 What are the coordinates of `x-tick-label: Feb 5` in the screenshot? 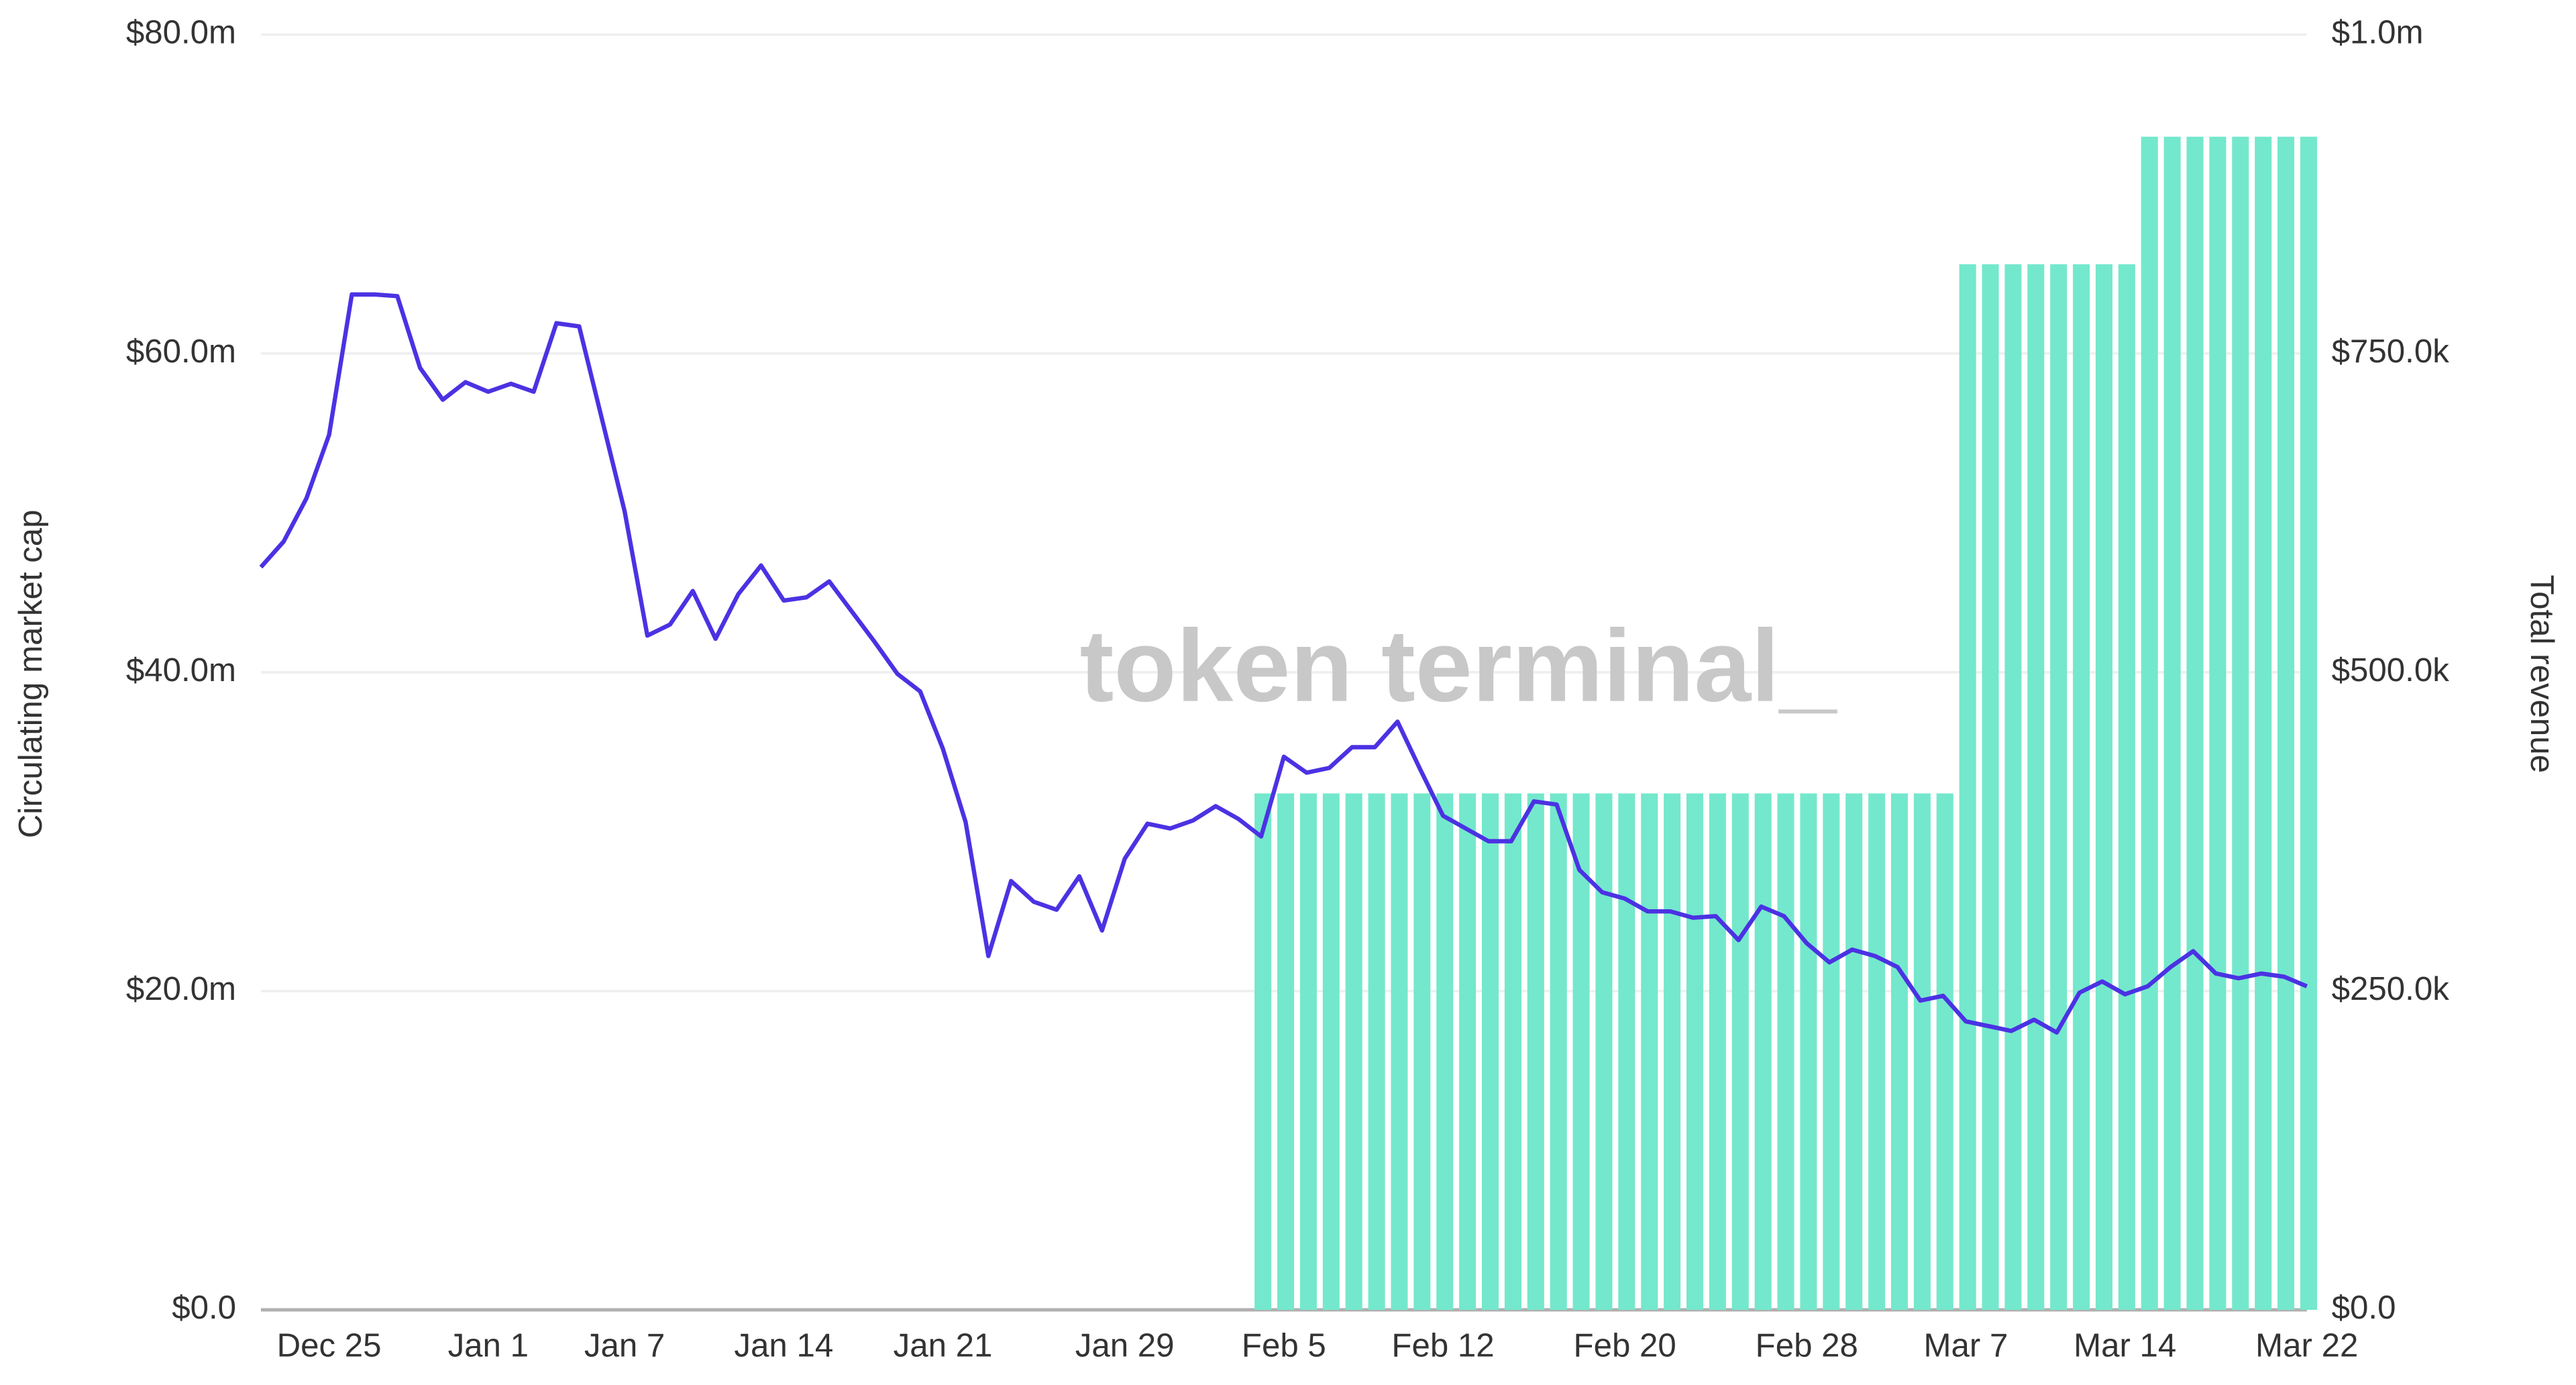 It's located at (1284, 1345).